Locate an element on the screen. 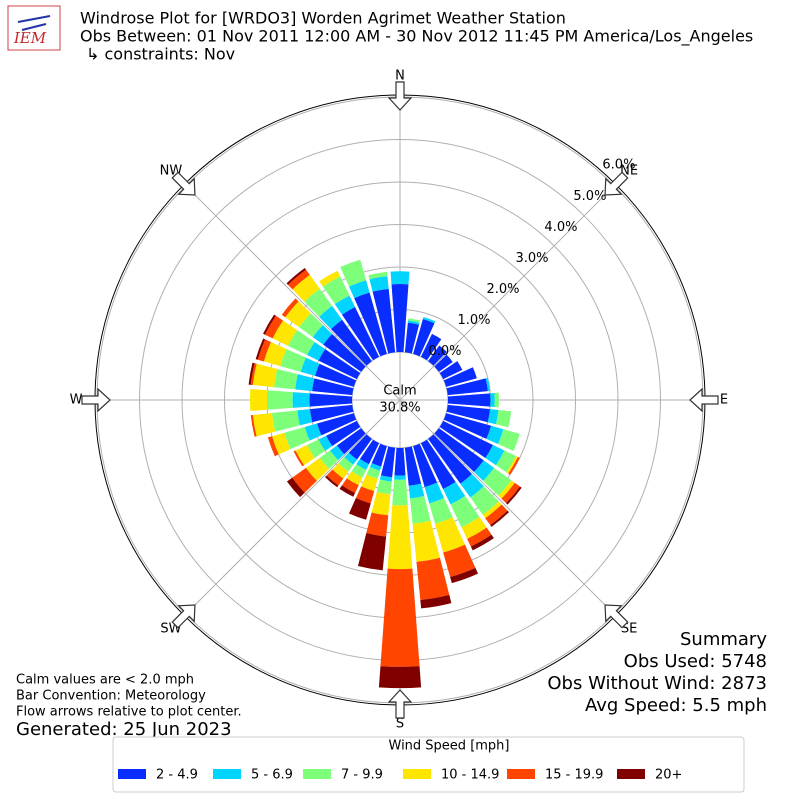 This screenshot has width=800, height=800. spoke is located at coordinates (293, 507).